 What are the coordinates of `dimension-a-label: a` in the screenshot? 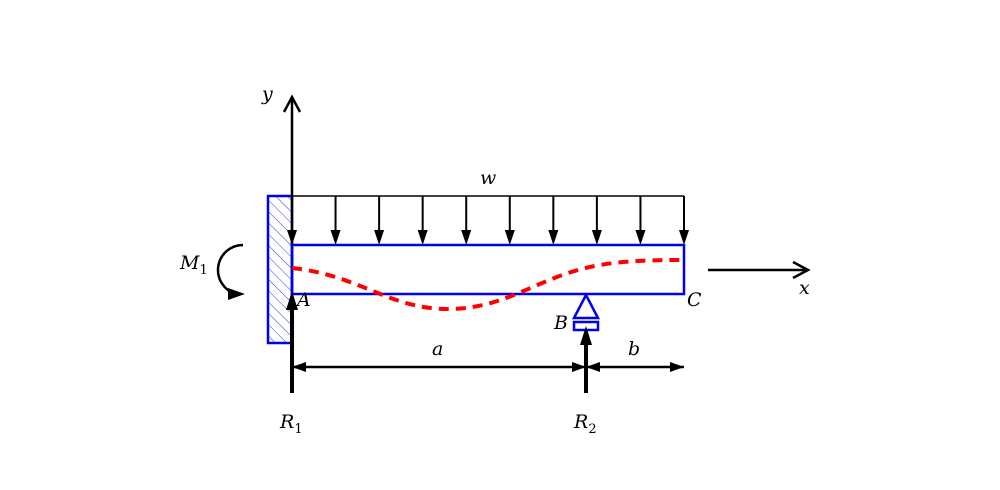 It's located at (437, 349).